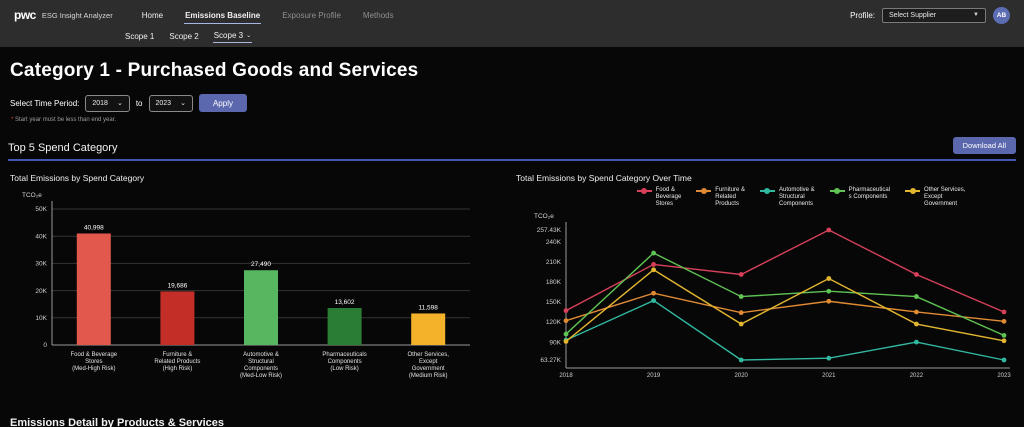 This screenshot has height=427, width=1024. I want to click on legend-label: Food & Beverage Stores, so click(668, 197).